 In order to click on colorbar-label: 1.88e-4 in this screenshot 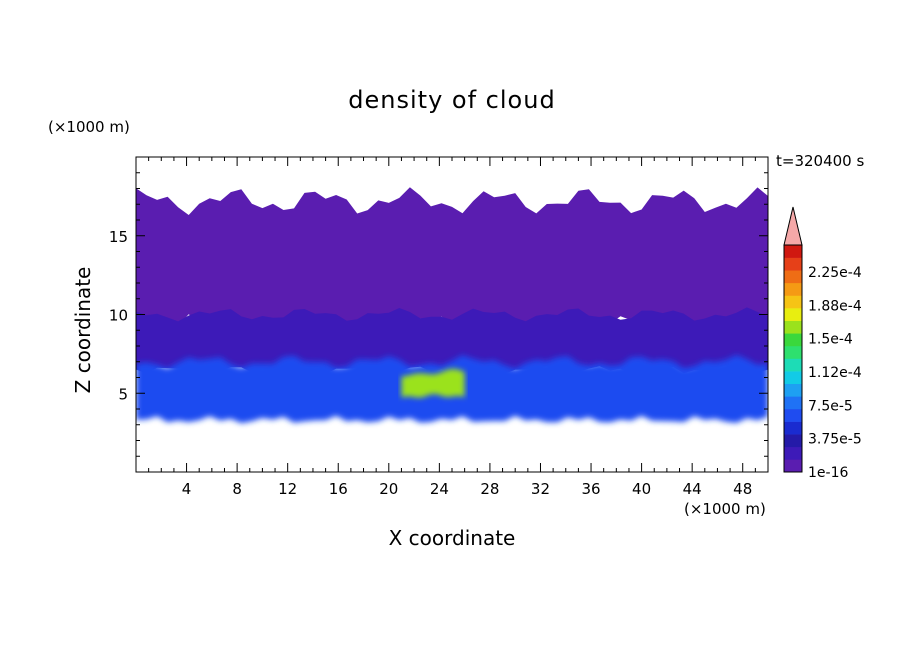, I will do `click(835, 306)`.